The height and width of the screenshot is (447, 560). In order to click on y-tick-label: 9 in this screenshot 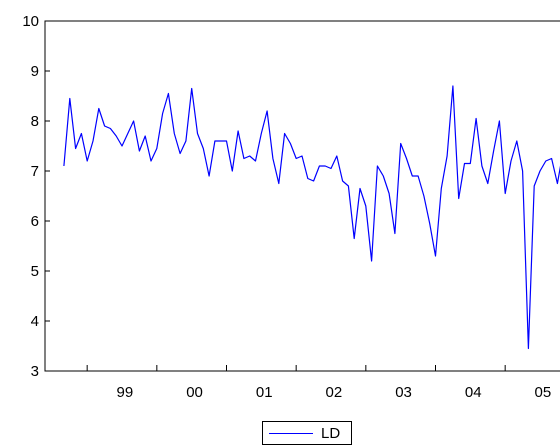, I will do `click(35, 71)`.